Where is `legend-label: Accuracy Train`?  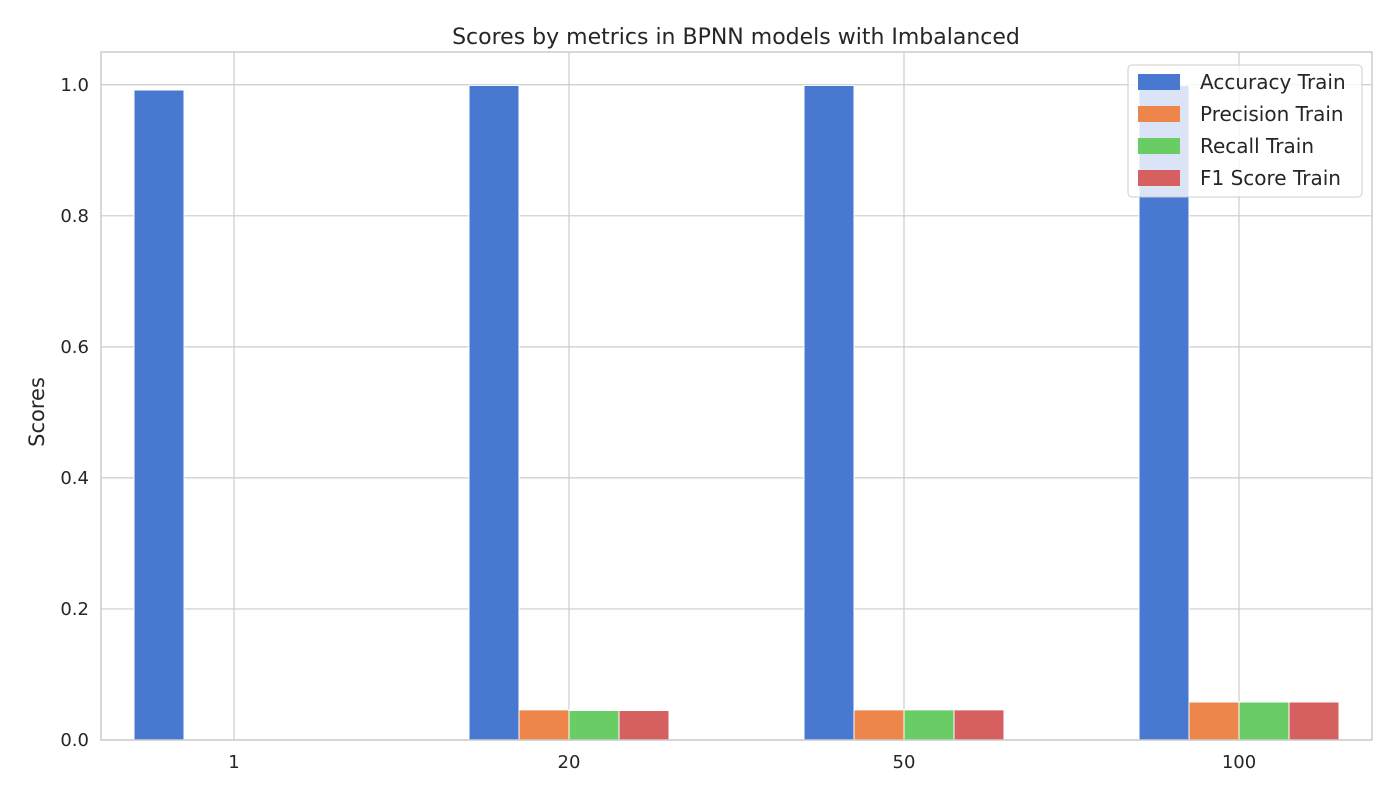
legend-label: Accuracy Train is located at coordinates (1273, 82).